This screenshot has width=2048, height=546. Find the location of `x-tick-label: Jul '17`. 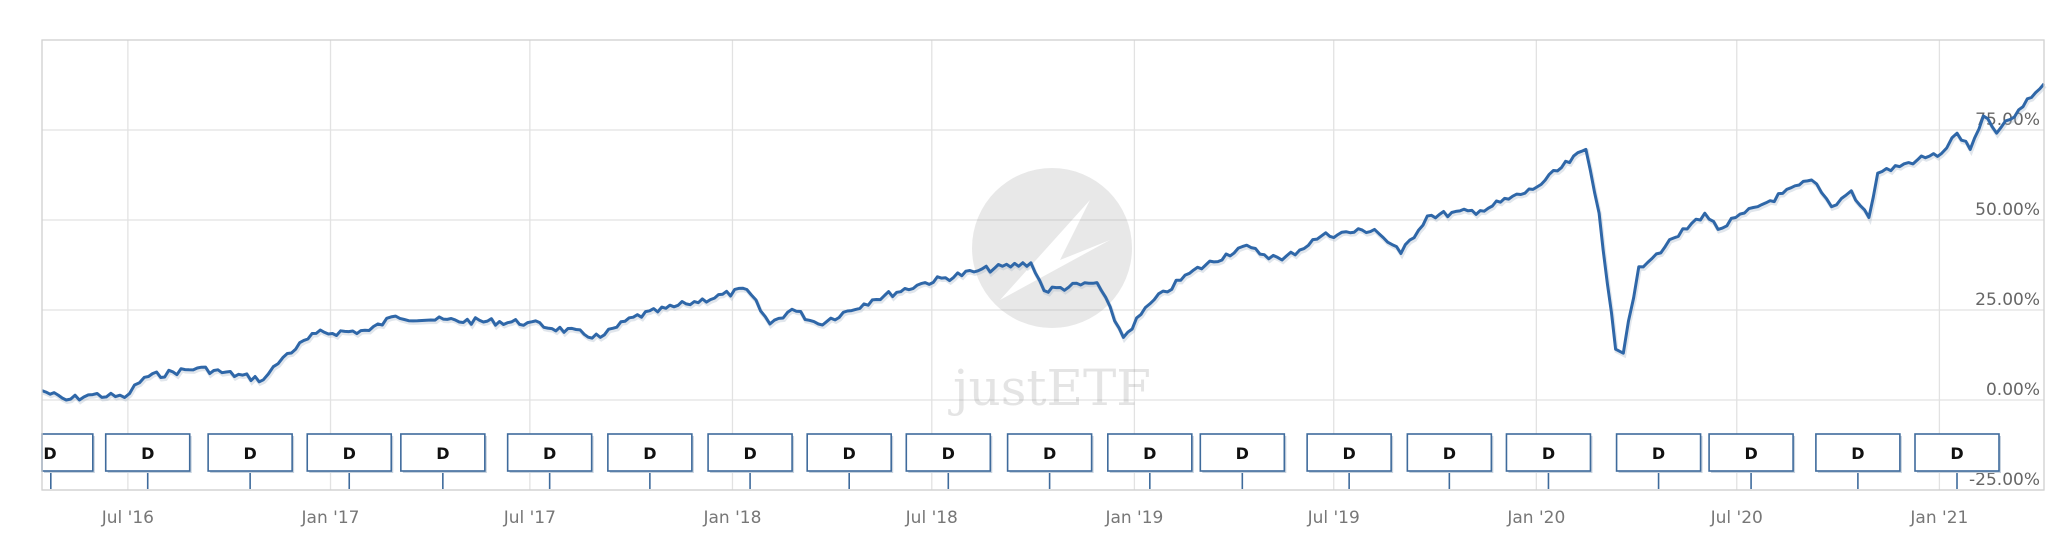

x-tick-label: Jul '17 is located at coordinates (529, 518).